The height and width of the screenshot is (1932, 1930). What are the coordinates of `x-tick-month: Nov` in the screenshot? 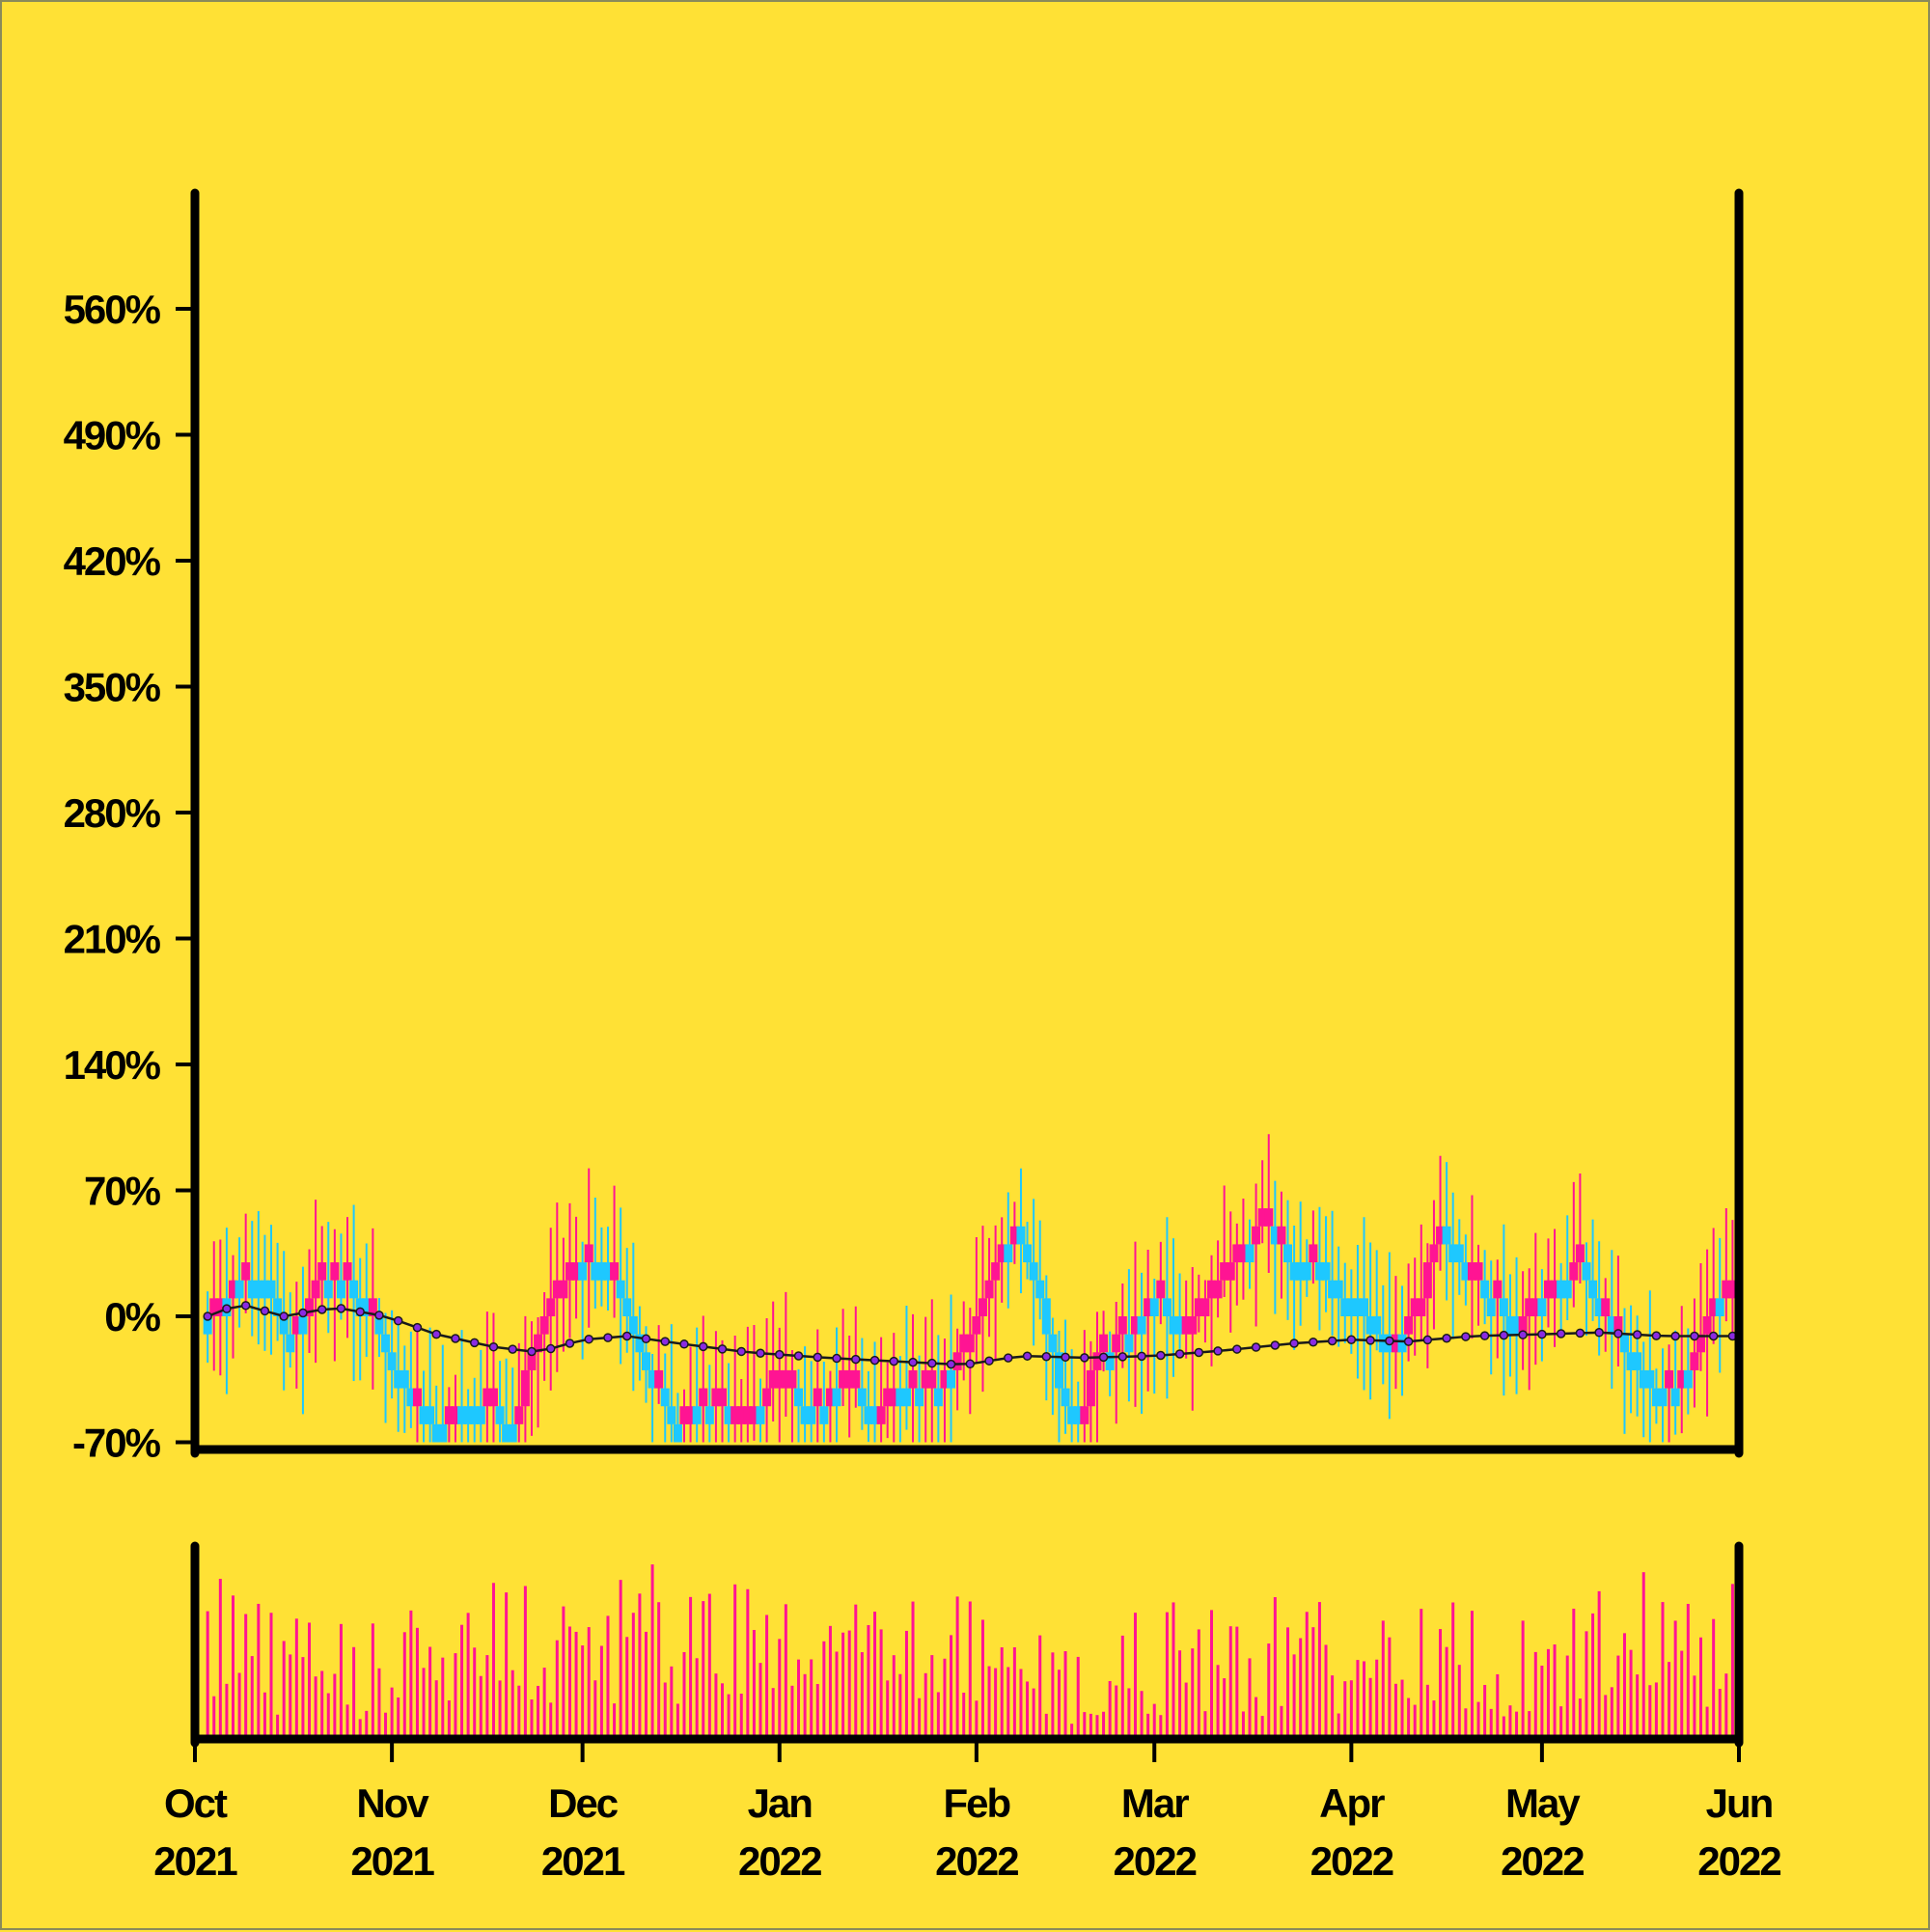 It's located at (392, 1803).